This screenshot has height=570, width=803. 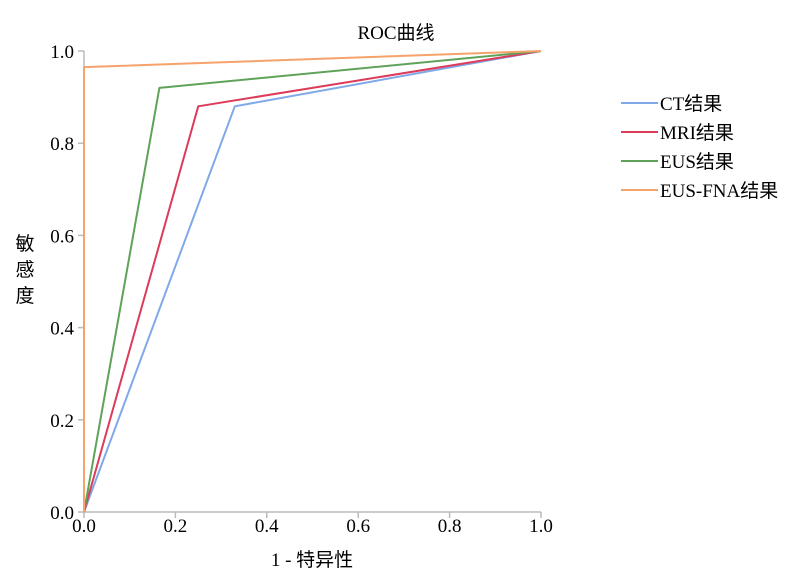 What do you see at coordinates (24, 270) in the screenshot?
I see `y-axis-title: 敏感度` at bounding box center [24, 270].